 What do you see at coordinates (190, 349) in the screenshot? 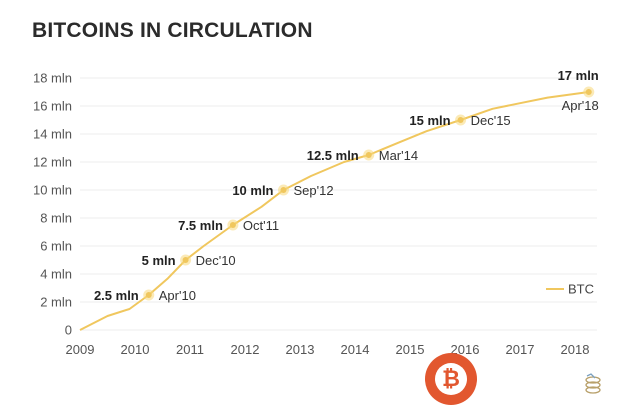
I see `x-tick-label: 2011` at bounding box center [190, 349].